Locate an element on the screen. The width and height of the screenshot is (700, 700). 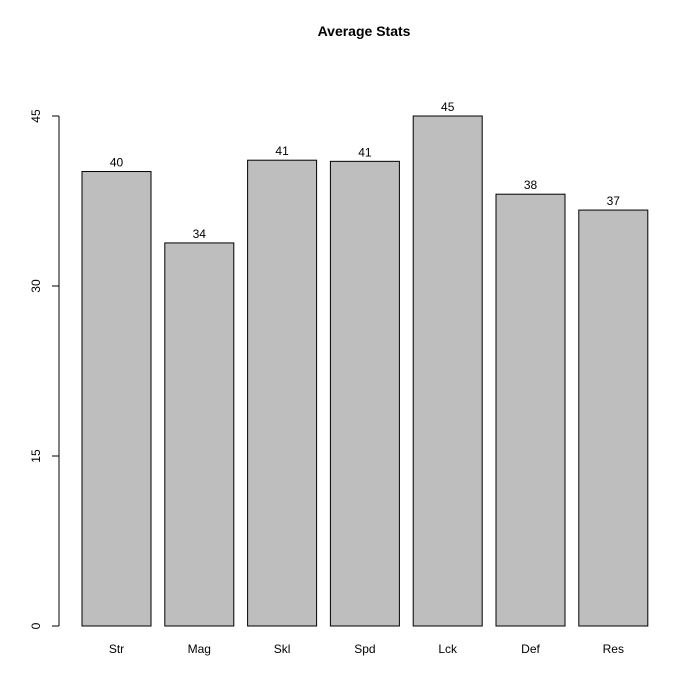
data-label-spd: 41 is located at coordinates (365, 152).